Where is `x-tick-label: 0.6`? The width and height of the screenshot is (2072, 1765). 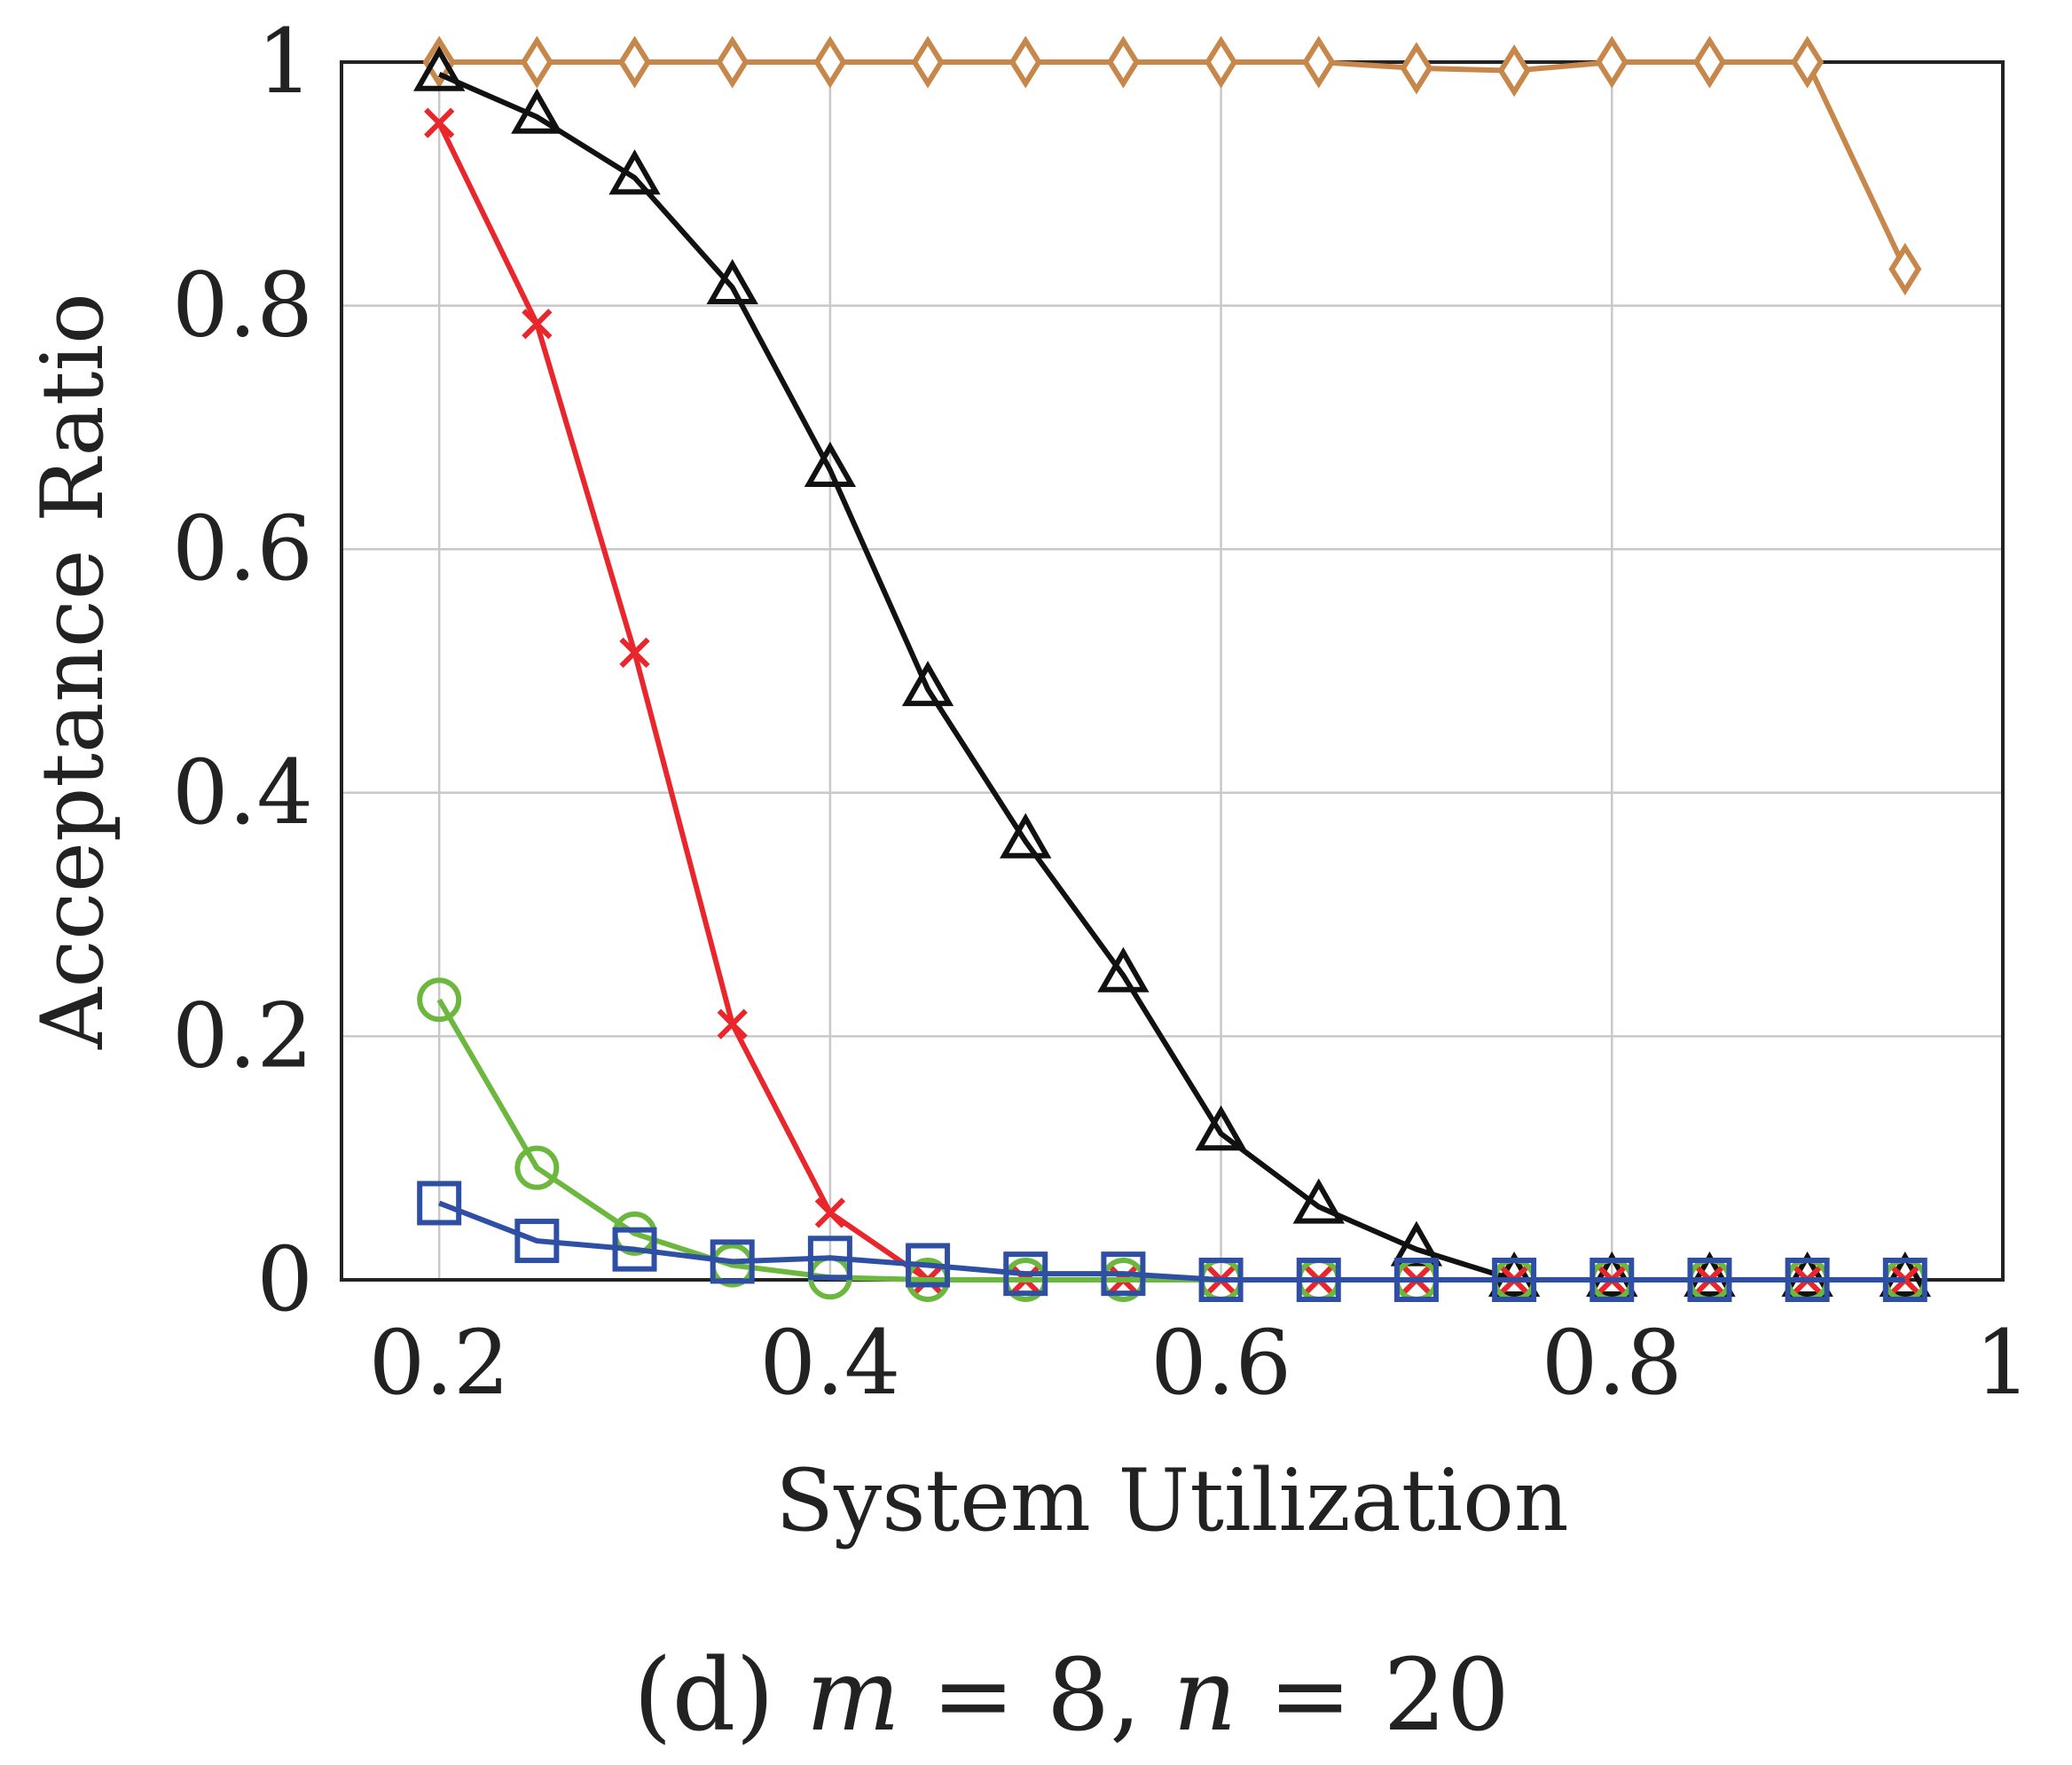
x-tick-label: 0.6 is located at coordinates (1220, 1363).